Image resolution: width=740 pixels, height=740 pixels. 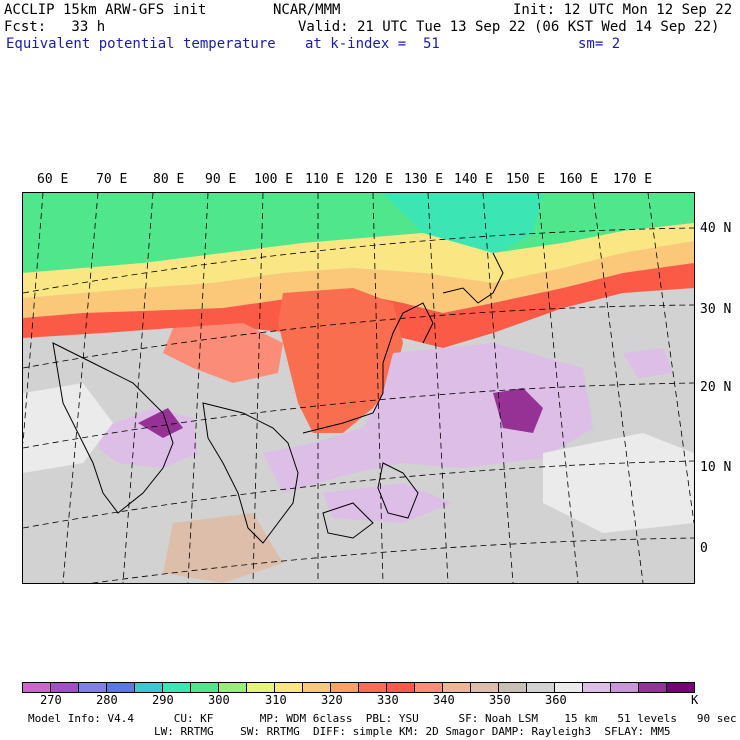 I want to click on lat-label: 0, so click(x=704, y=548).